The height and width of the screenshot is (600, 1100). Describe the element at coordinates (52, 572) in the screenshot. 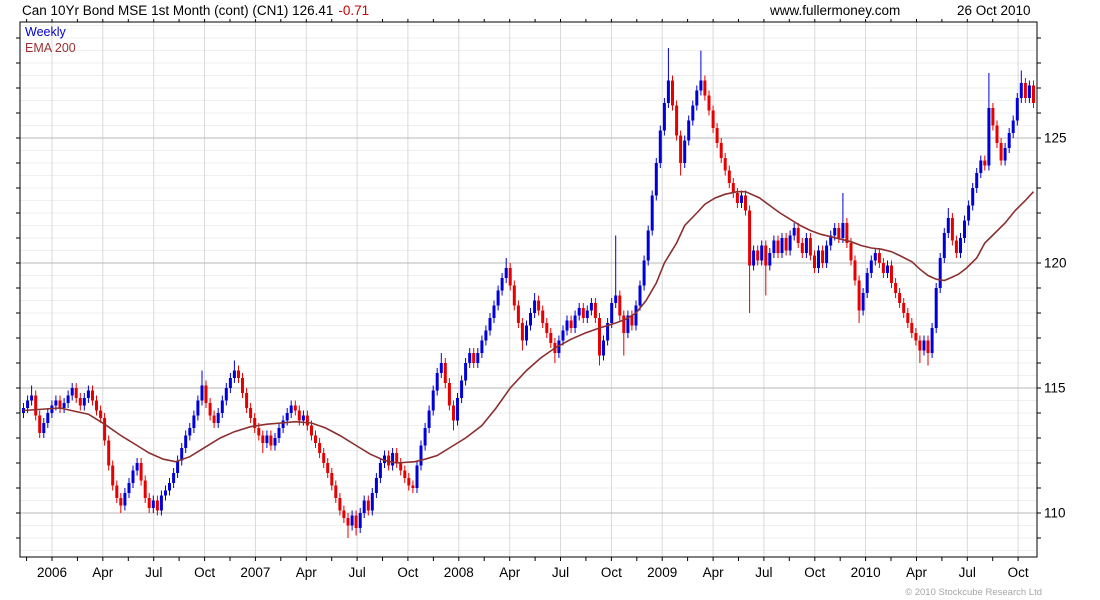

I see `svg-text: 2006` at that location.